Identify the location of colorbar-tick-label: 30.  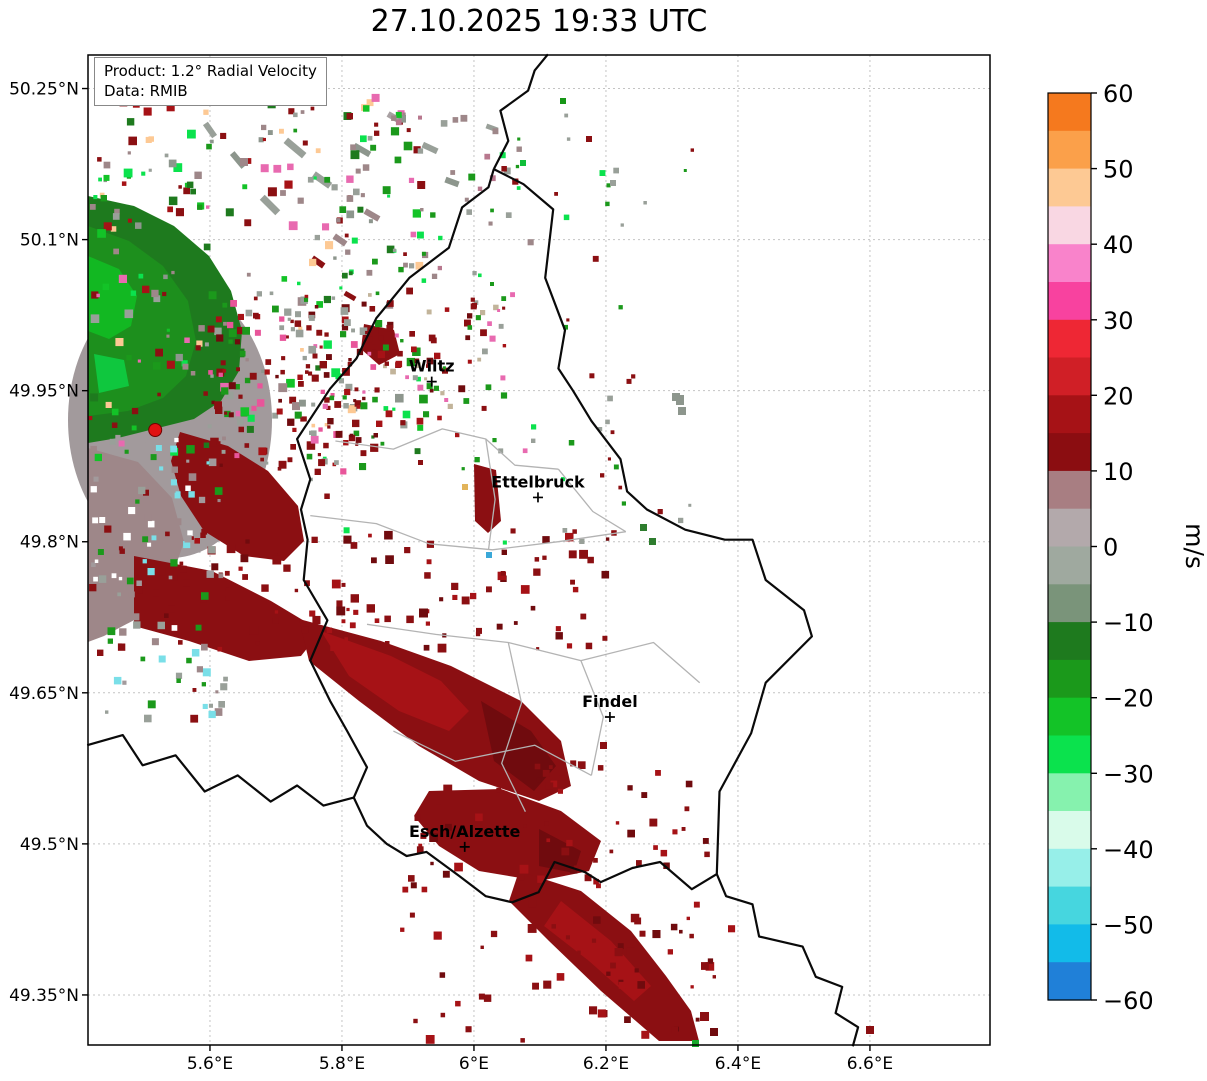
(1118, 321).